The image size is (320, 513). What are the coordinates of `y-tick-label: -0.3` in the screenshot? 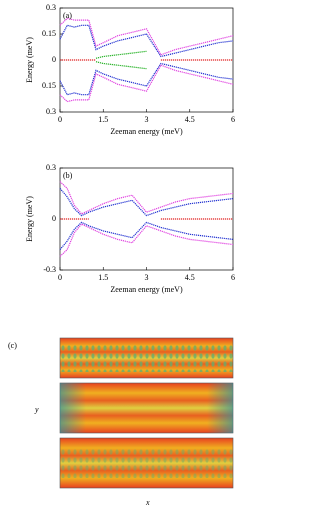 It's located at (49, 269).